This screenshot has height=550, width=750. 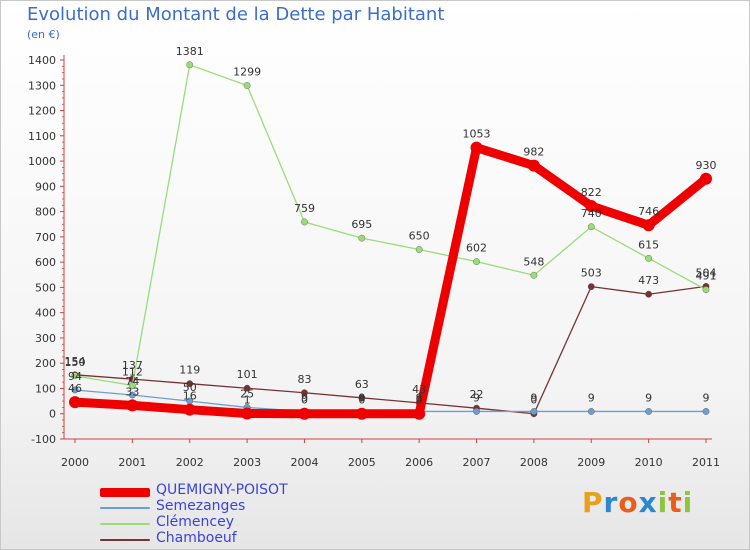 What do you see at coordinates (591, 213) in the screenshot?
I see `data-label: 740` at bounding box center [591, 213].